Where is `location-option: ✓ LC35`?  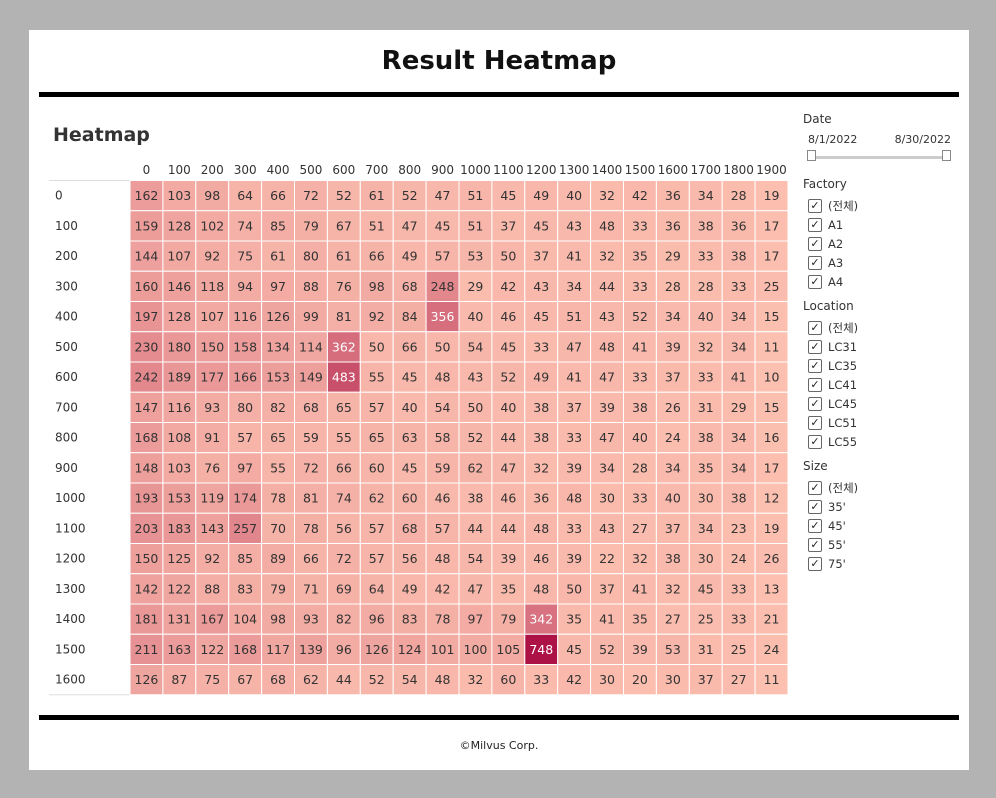
location-option: ✓ LC35 is located at coordinates (883, 365).